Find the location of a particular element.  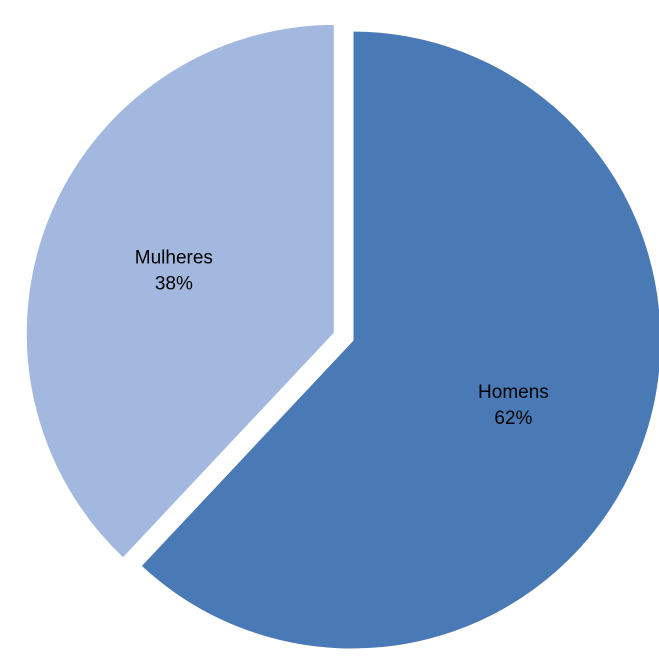

slice-percent-mulheres: 38% is located at coordinates (174, 283).